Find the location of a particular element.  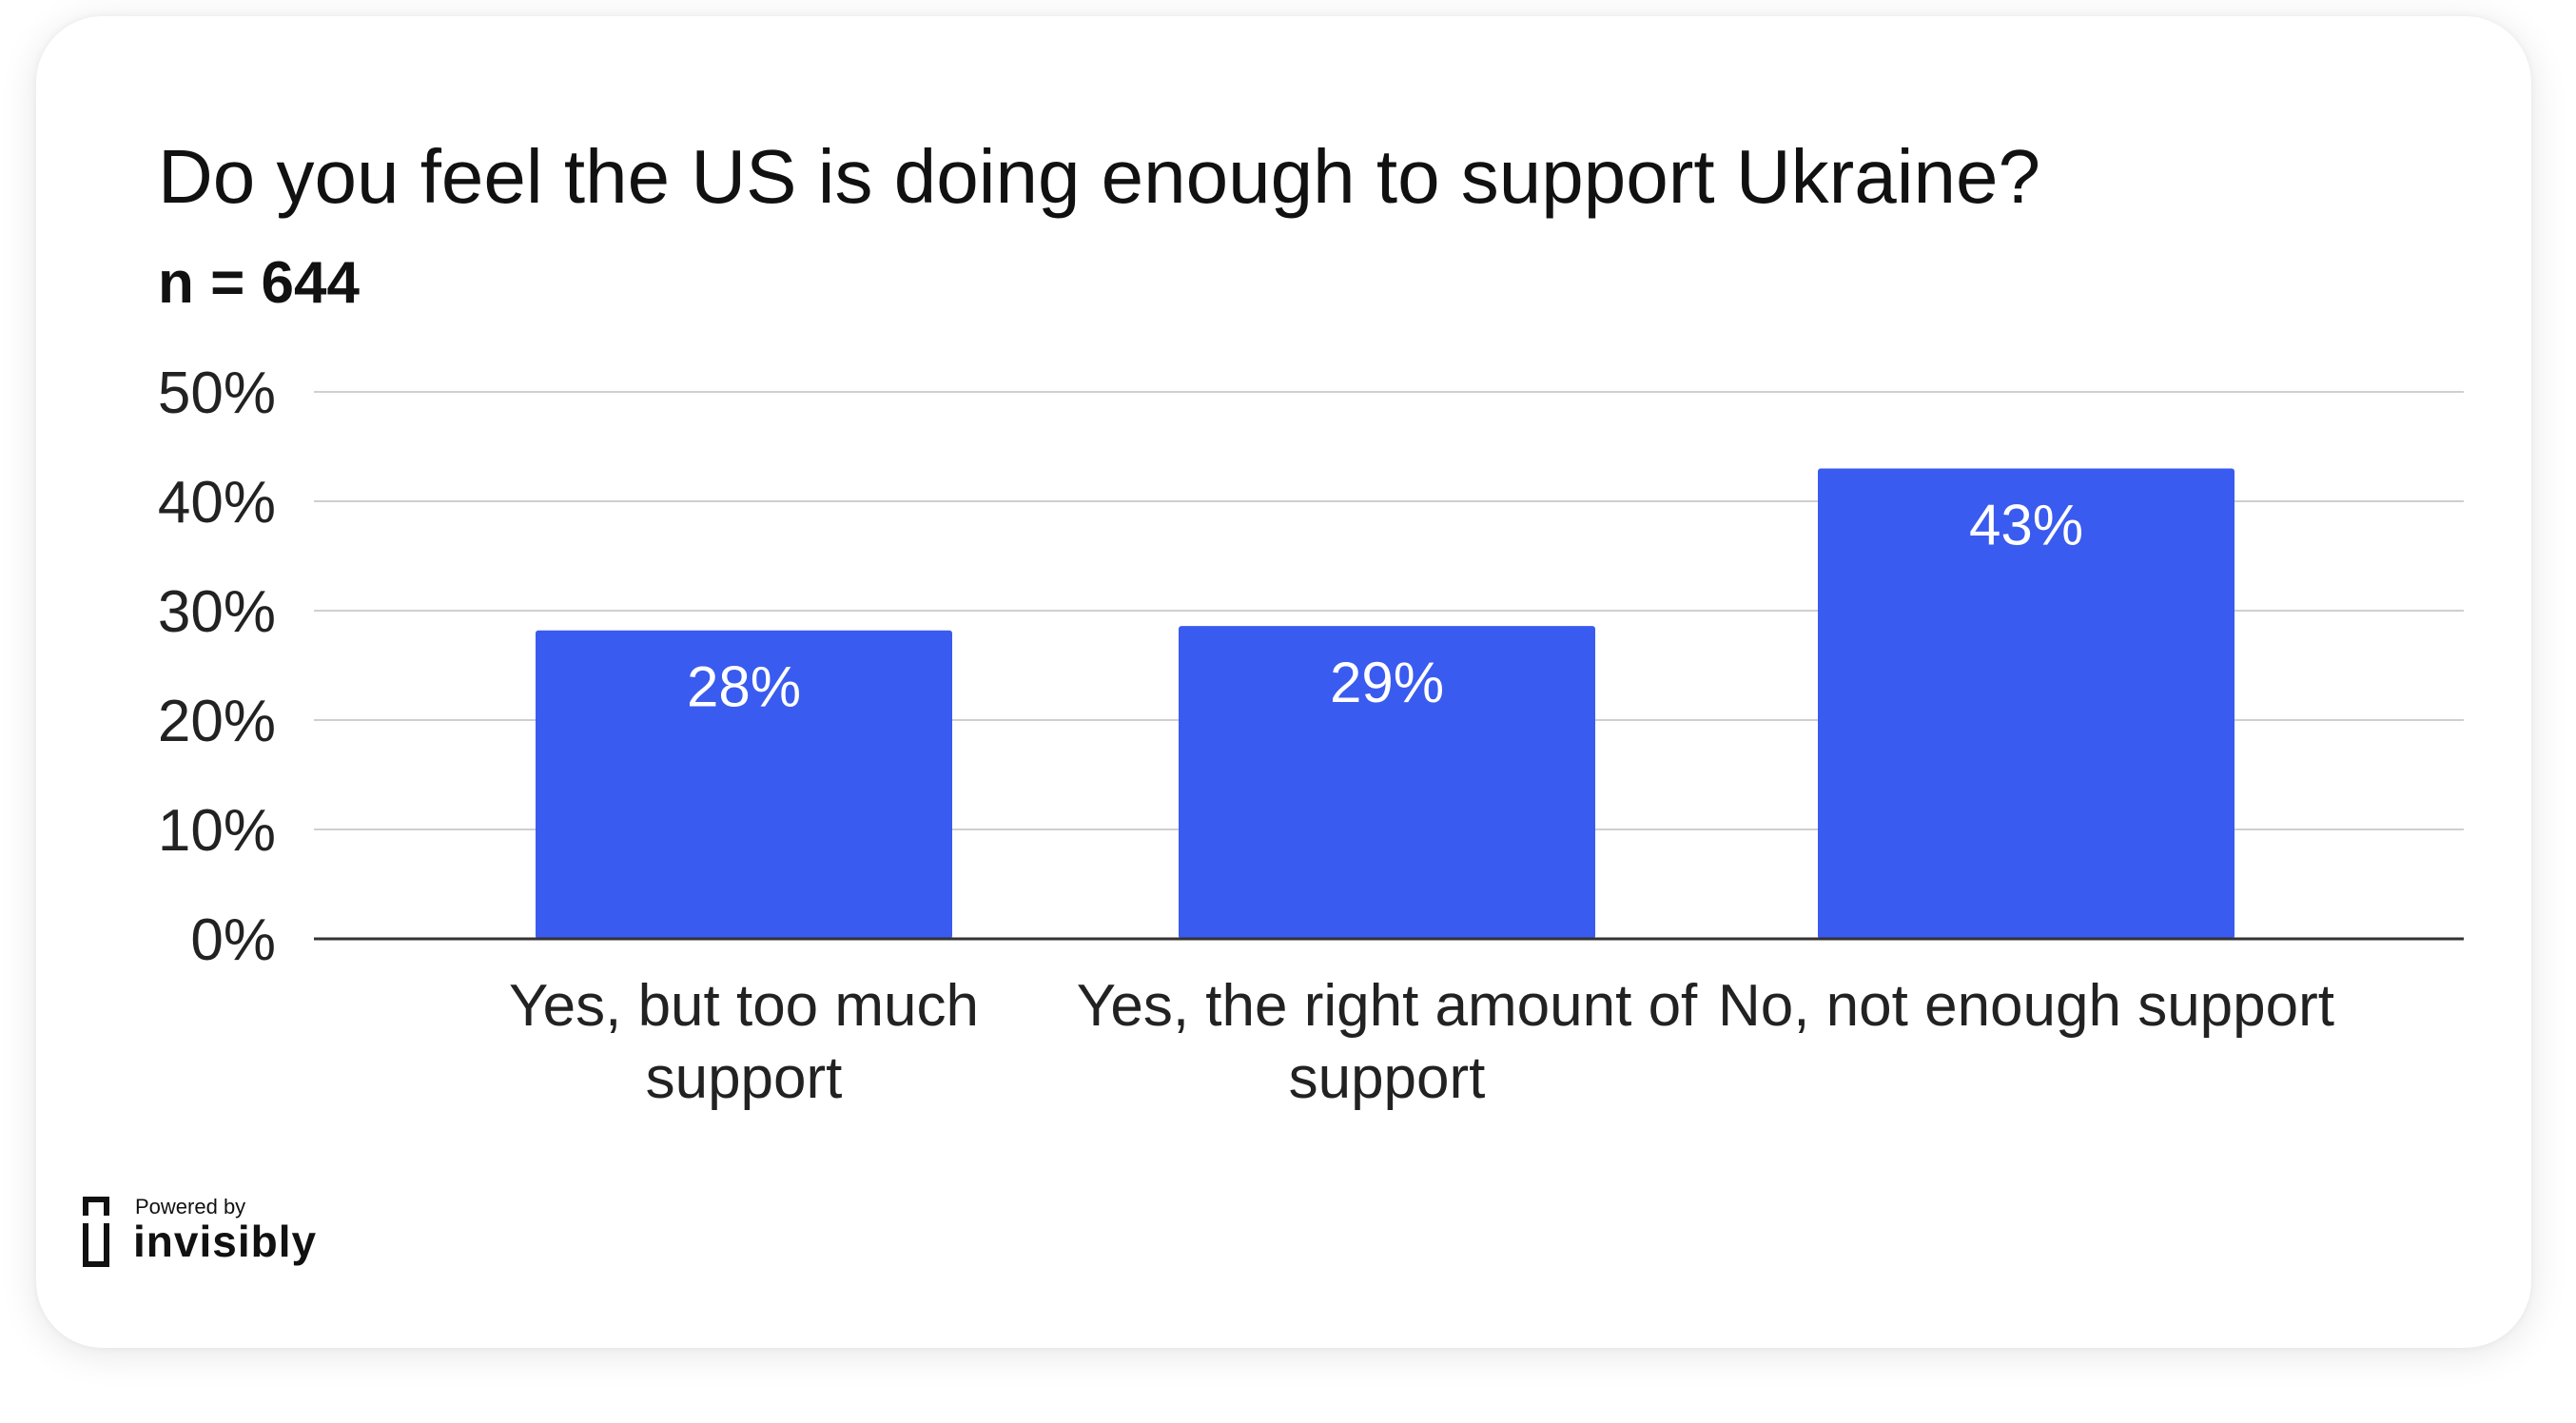

powered-by-label: Powered by is located at coordinates (191, 1206).